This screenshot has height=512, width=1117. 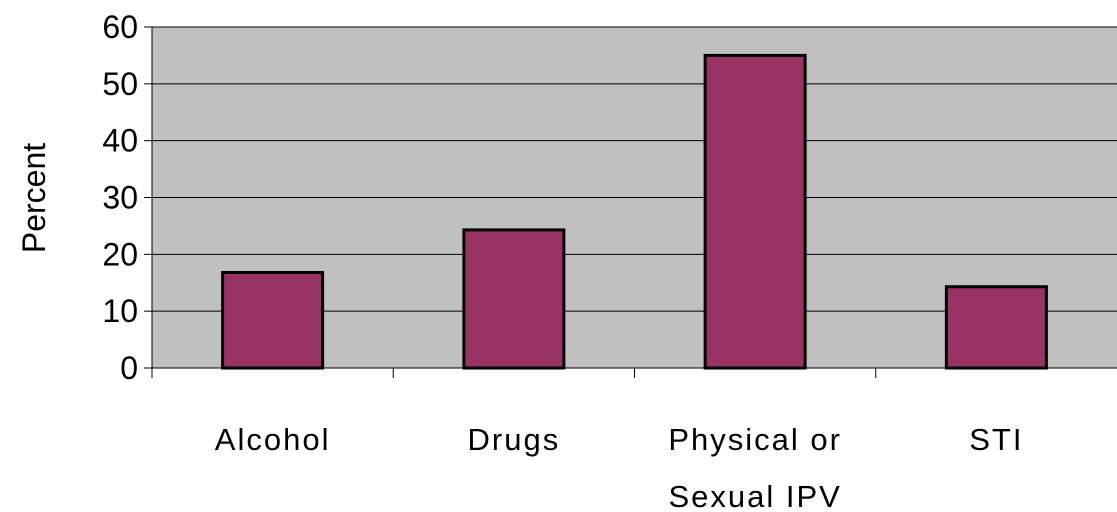 I want to click on y-tick-label: 60, so click(x=120, y=27).